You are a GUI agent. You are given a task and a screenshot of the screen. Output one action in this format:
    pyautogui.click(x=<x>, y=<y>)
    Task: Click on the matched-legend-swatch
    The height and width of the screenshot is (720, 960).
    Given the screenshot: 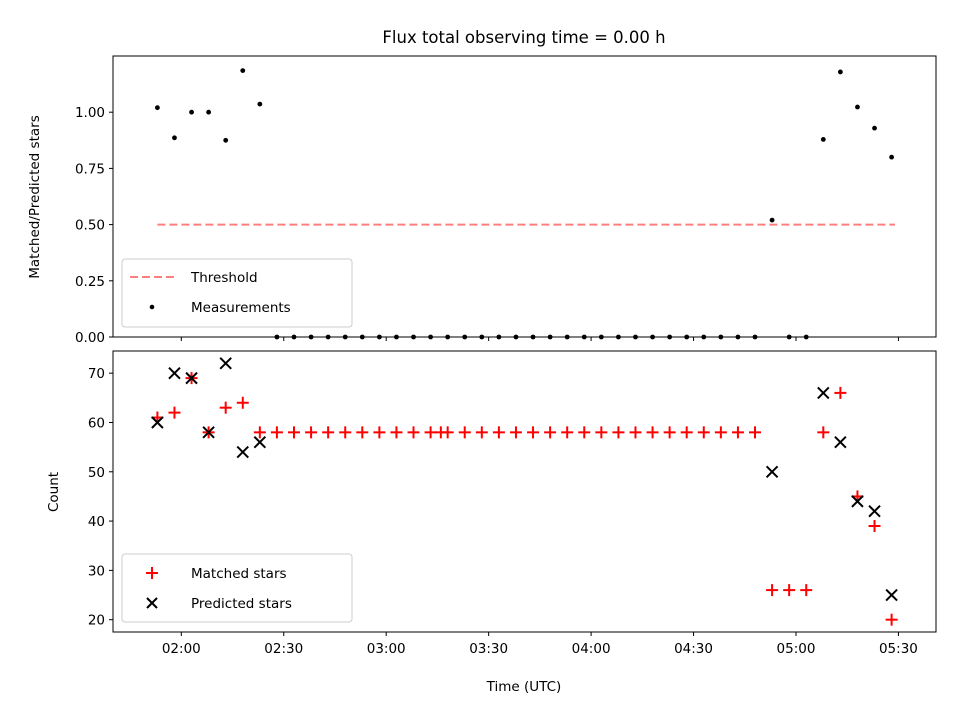 What is the action you would take?
    pyautogui.click(x=152, y=573)
    